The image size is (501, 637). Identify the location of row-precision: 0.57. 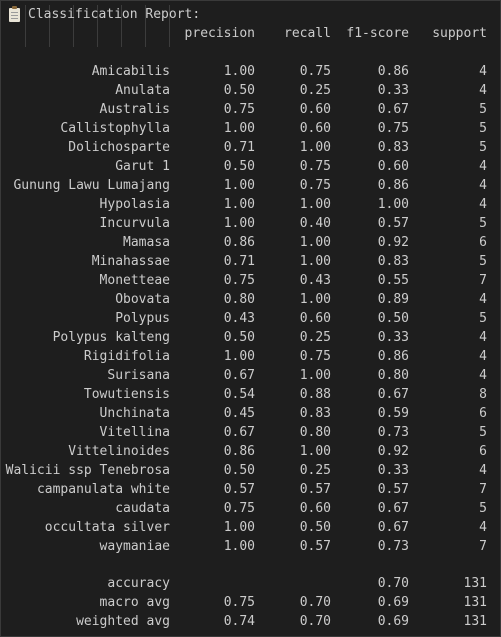
(239, 489).